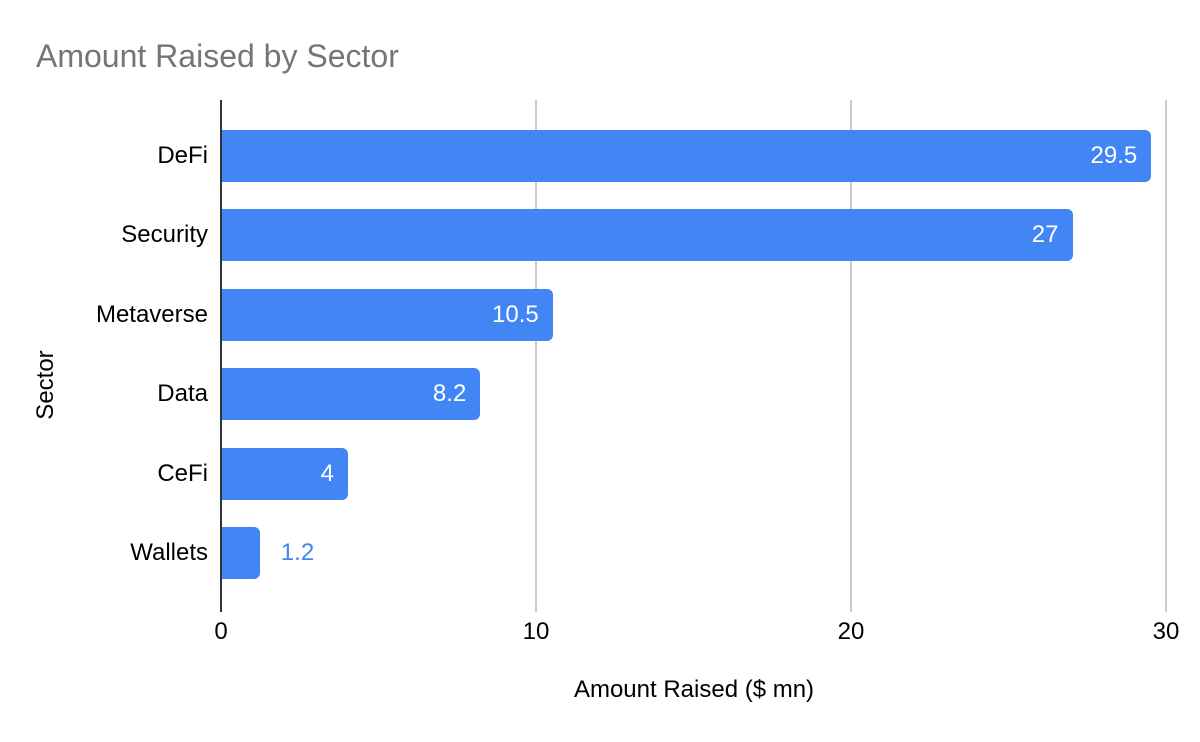 This screenshot has width=1200, height=742. Describe the element at coordinates (327, 473) in the screenshot. I see `value-label-cefi: 4` at that location.